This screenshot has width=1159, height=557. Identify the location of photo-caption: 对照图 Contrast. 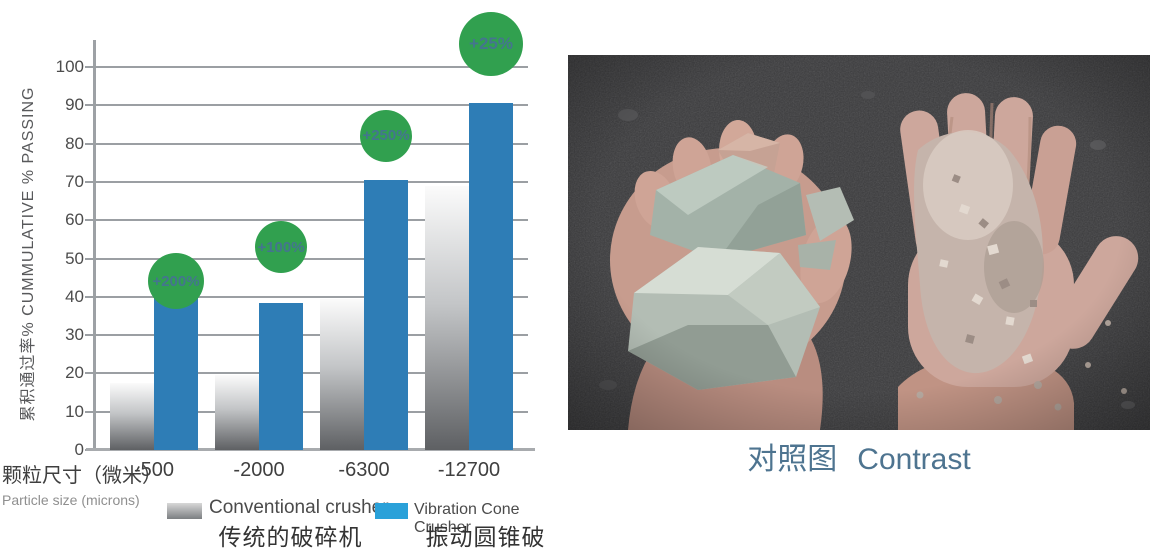
(859, 456).